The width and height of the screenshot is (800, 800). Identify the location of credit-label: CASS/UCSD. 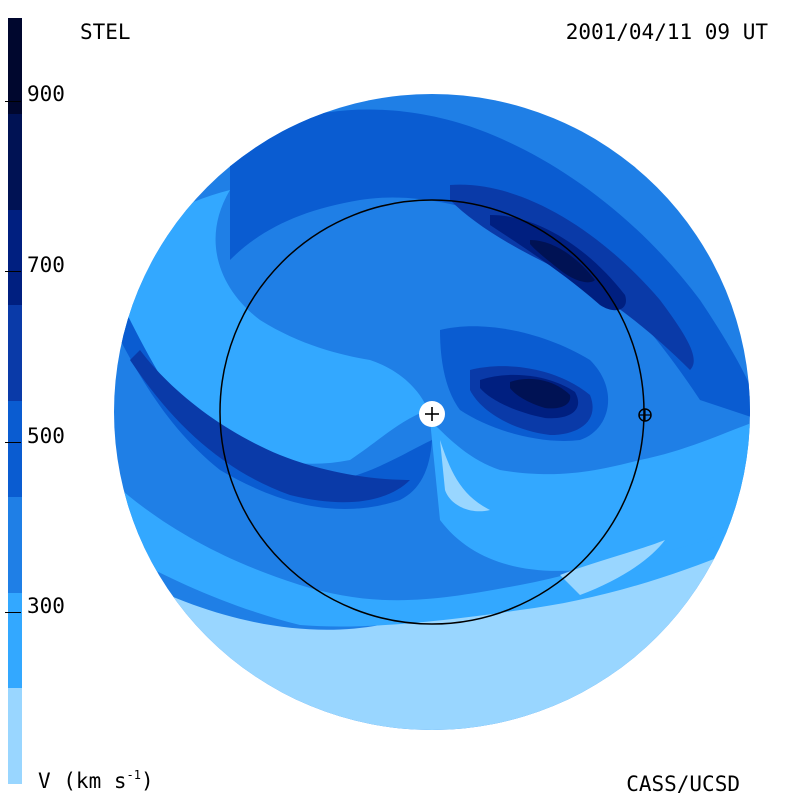
(683, 784).